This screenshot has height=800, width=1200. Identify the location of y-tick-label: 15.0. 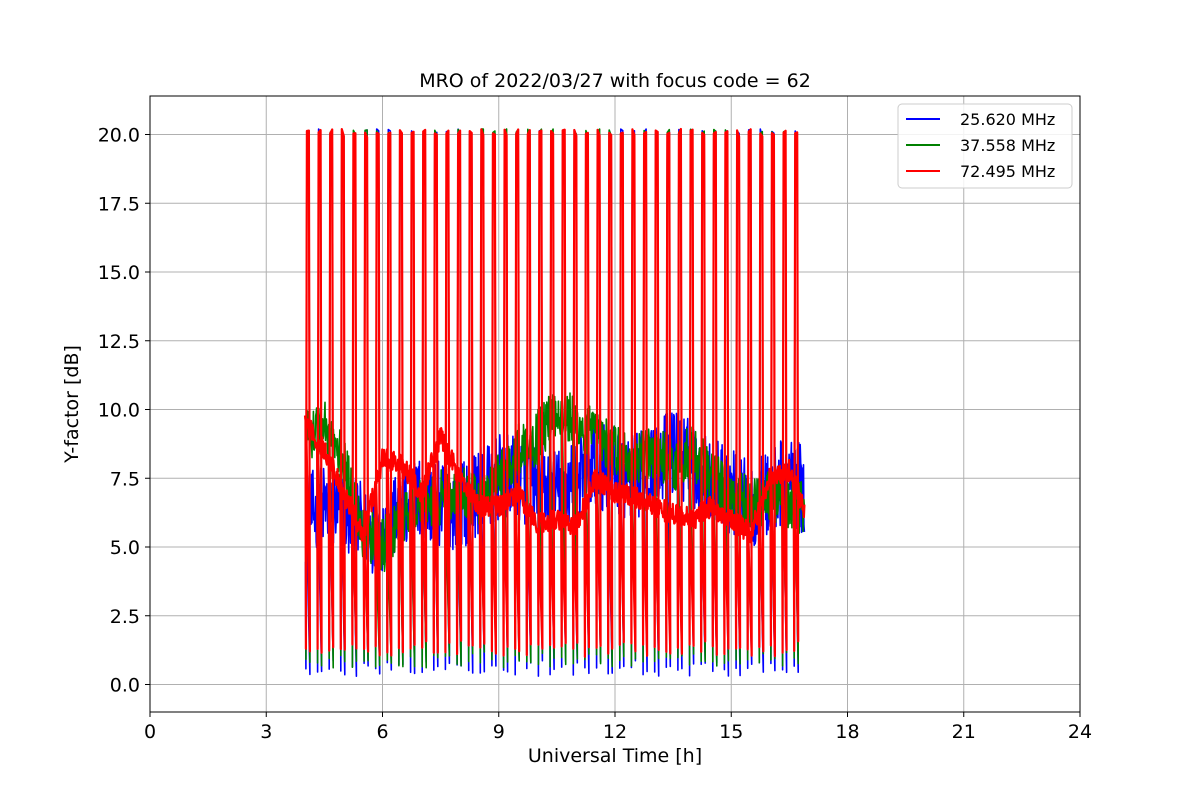
(119, 273).